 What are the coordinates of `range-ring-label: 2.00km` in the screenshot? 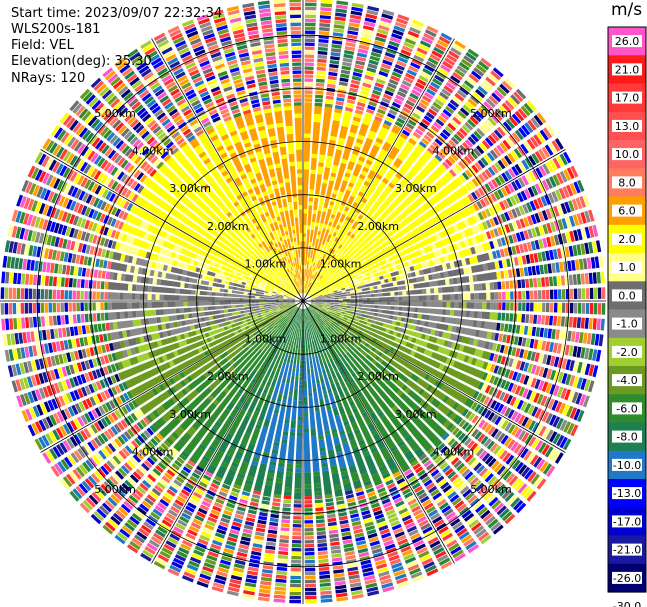 It's located at (228, 226).